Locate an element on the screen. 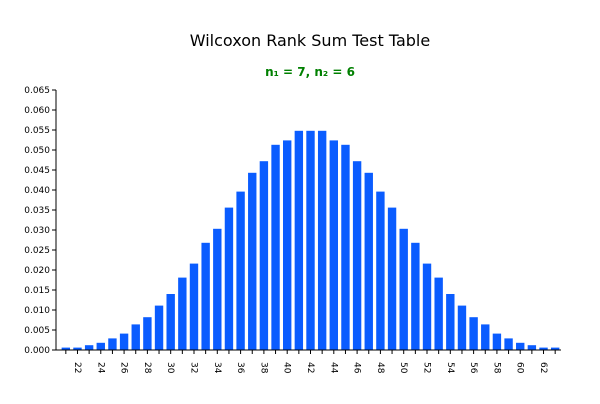 The image size is (600, 404). y-tick-label: 0.060 is located at coordinates (37, 111).